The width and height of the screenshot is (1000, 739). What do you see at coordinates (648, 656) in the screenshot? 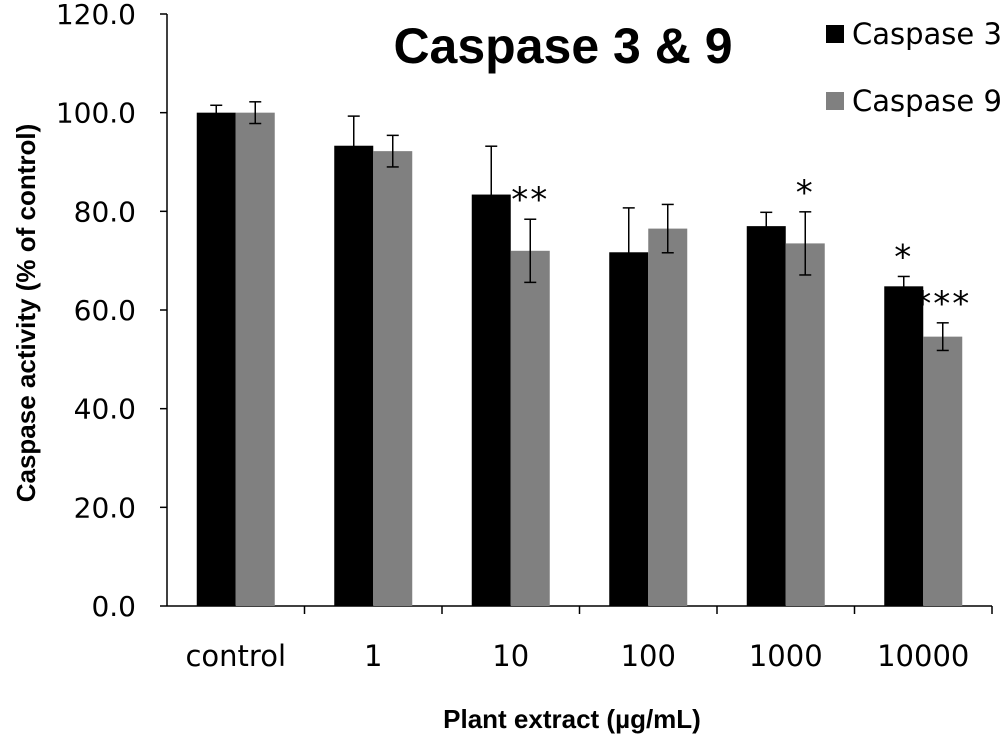
I see `x-tick-label: 100` at bounding box center [648, 656].